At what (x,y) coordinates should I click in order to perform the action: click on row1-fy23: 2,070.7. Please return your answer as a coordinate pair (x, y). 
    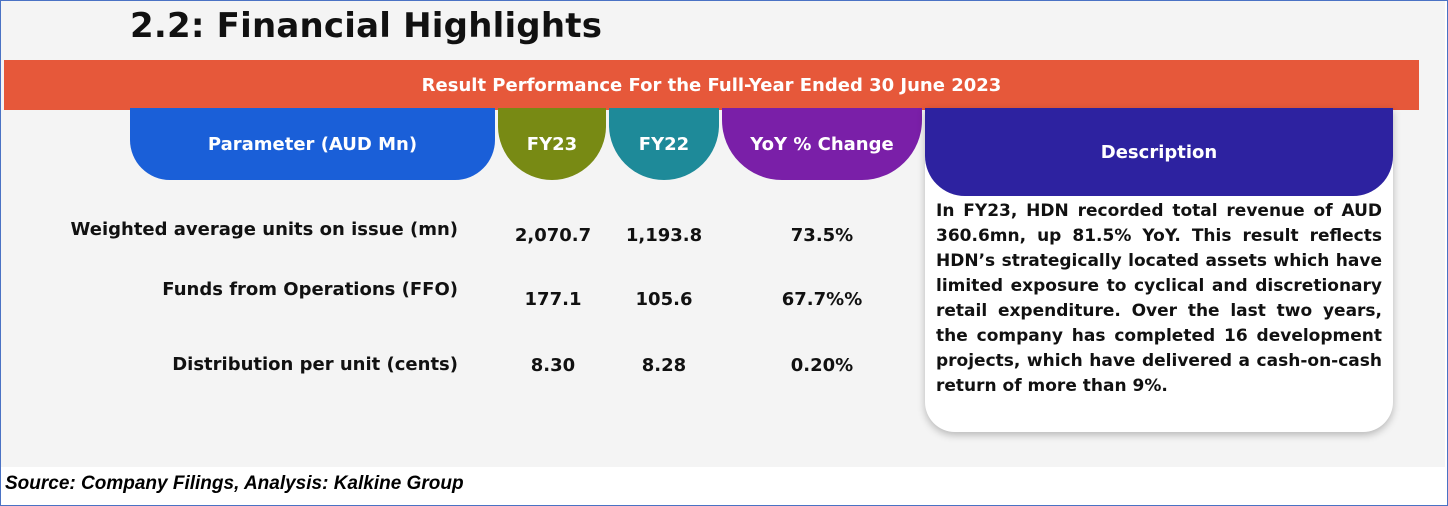
    Looking at the image, I should click on (553, 235).